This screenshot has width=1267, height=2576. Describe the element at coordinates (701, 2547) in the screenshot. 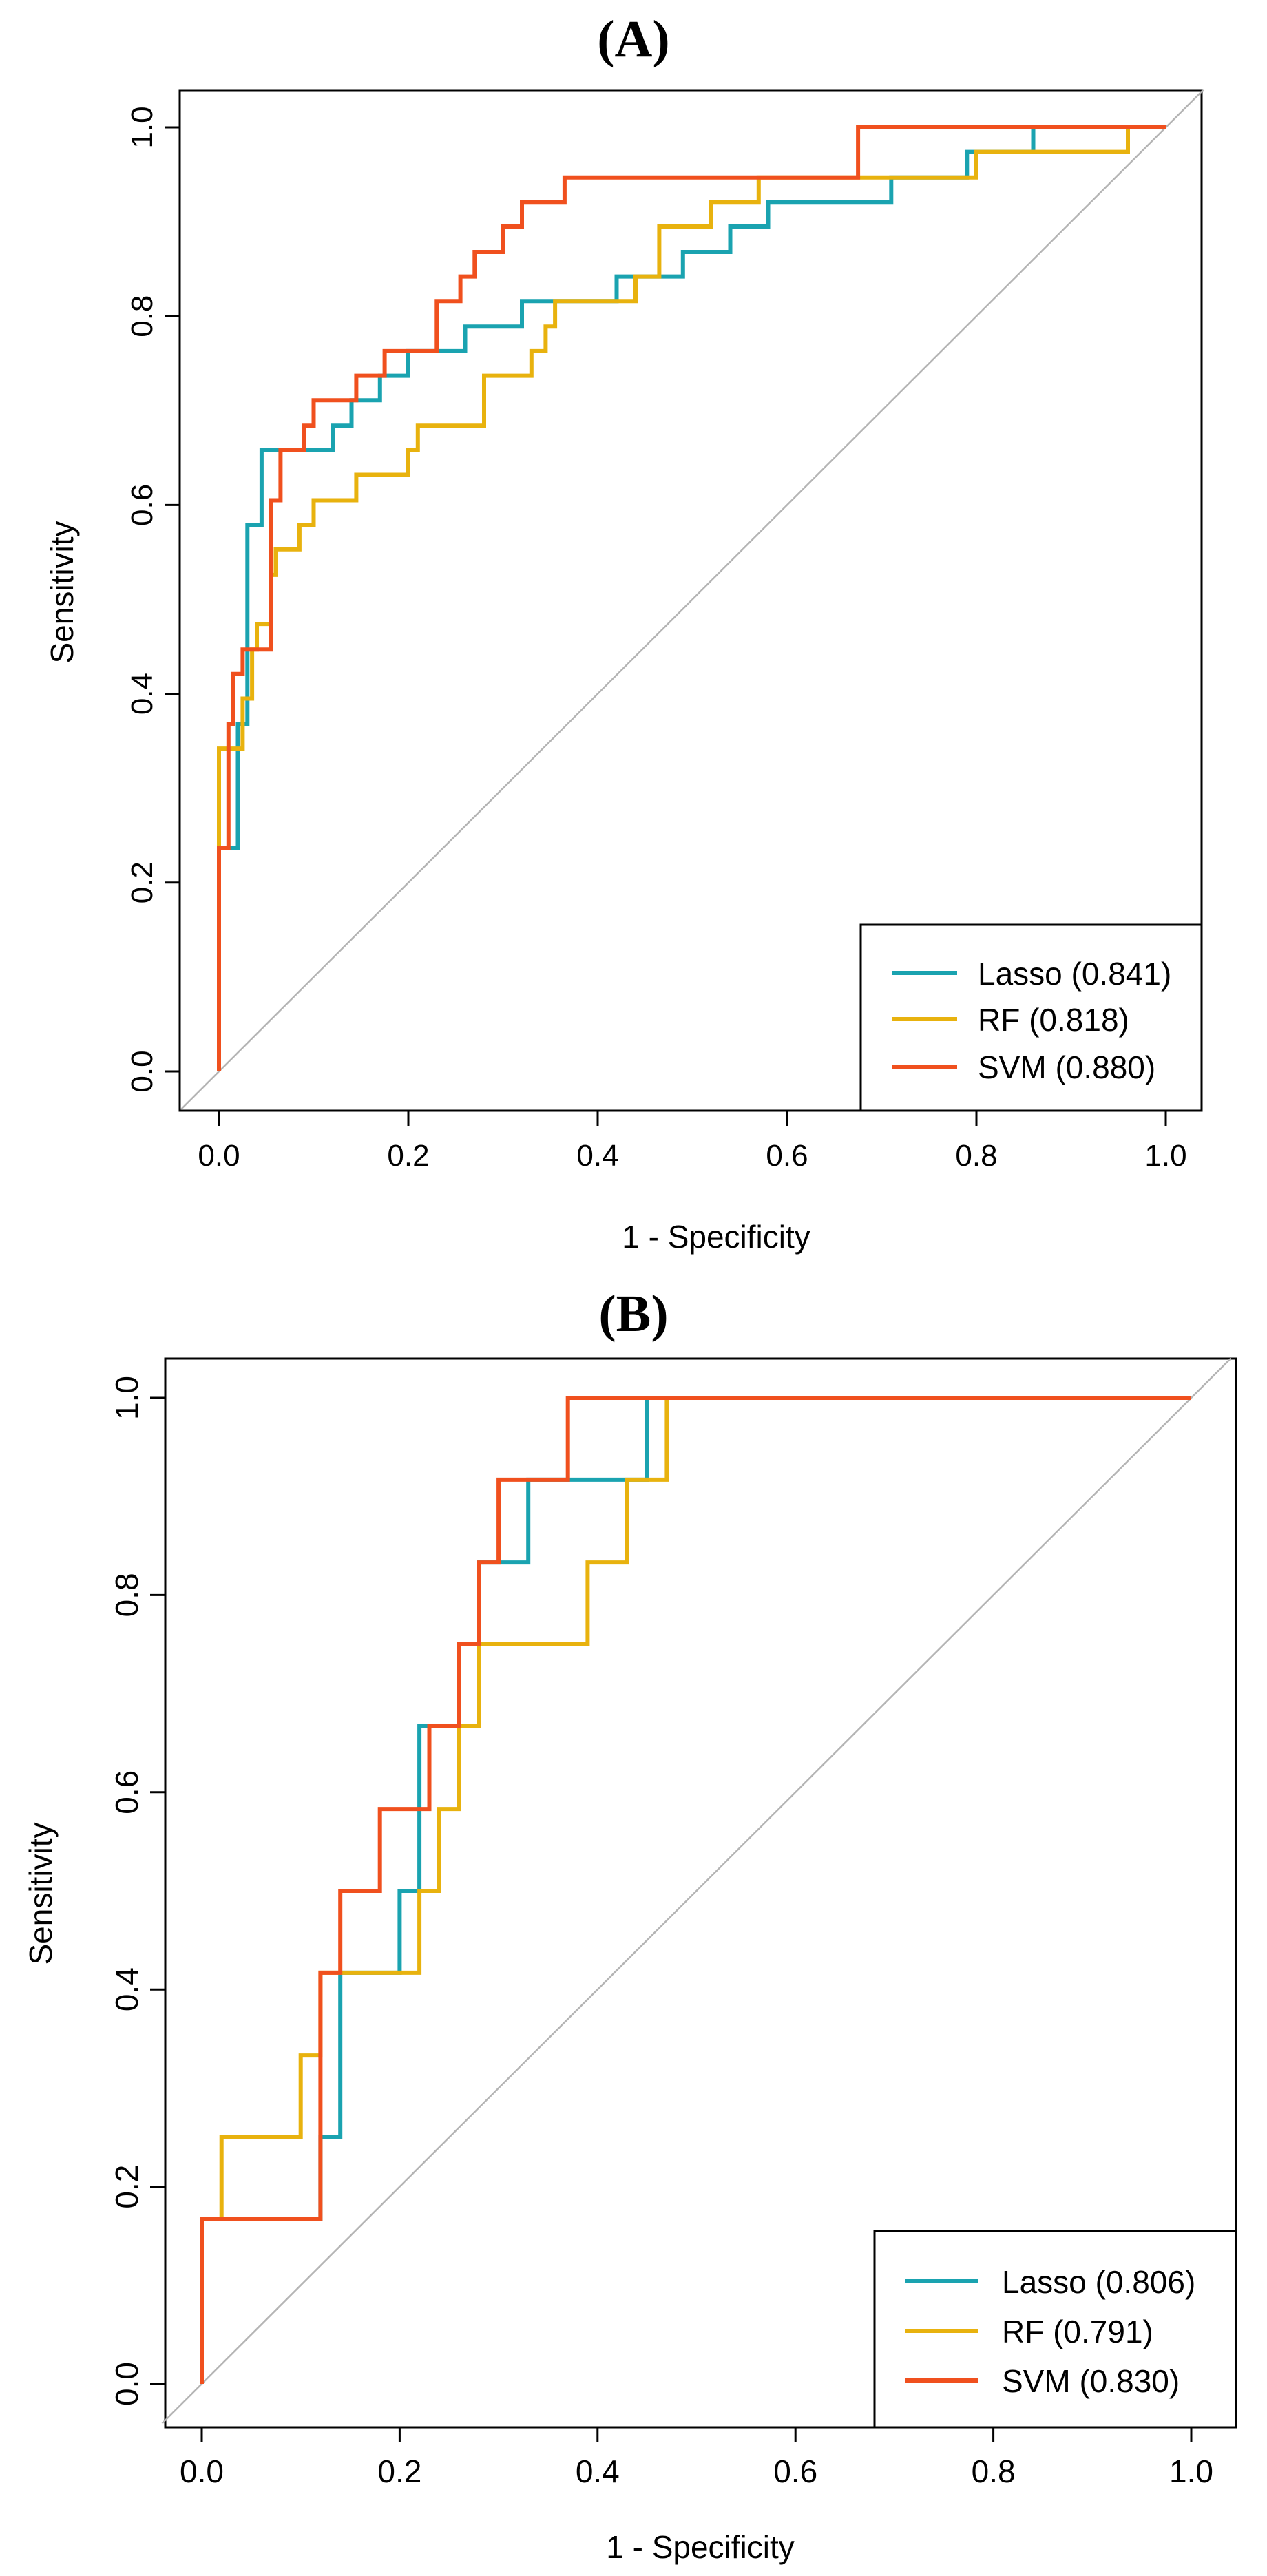

I see `x-axis-label-b: 1 - Specificity` at that location.